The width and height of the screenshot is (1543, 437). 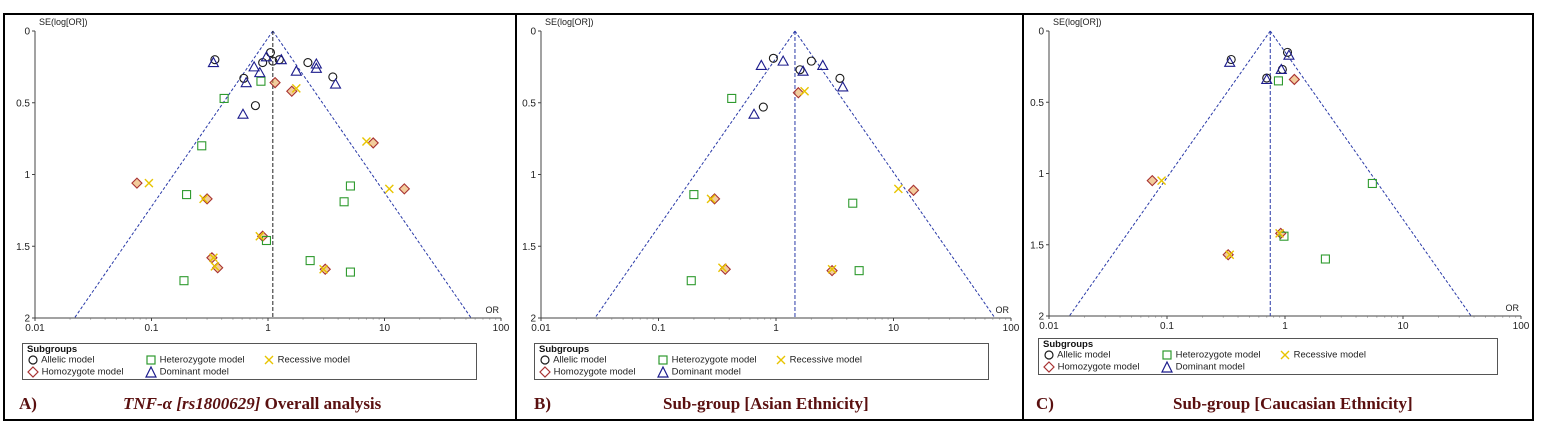 What do you see at coordinates (545, 372) in the screenshot?
I see `diamond-icon` at bounding box center [545, 372].